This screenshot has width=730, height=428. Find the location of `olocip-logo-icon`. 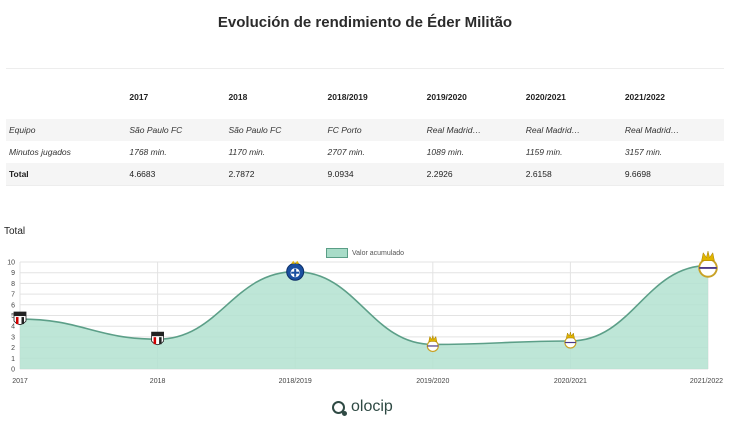

olocip-logo-icon is located at coordinates (338, 407).